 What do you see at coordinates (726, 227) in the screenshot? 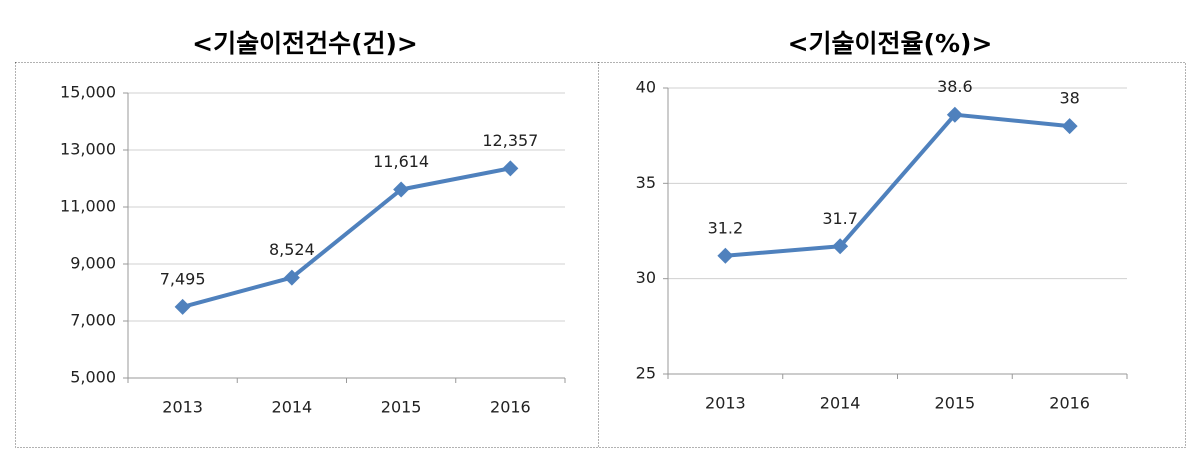
I see `data-label: 31.2` at bounding box center [726, 227].